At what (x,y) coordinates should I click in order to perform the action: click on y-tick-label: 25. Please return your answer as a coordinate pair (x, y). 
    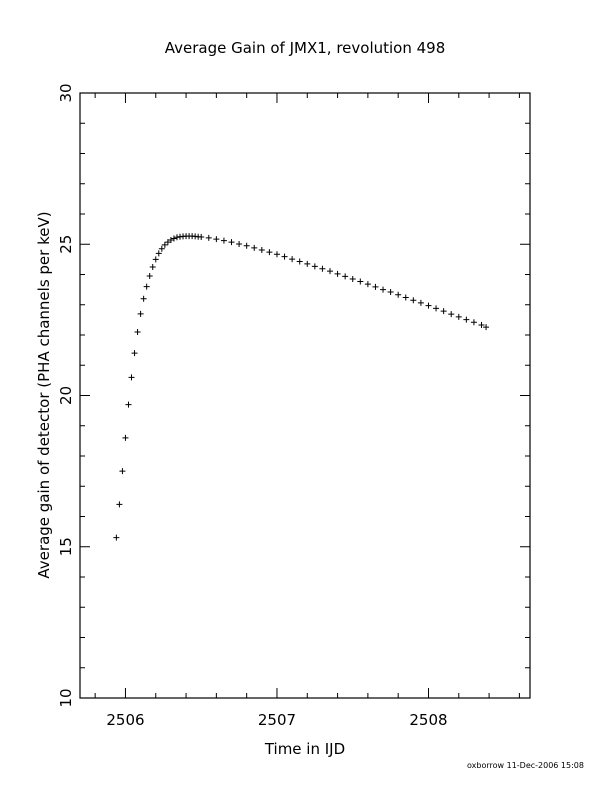
    Looking at the image, I should click on (66, 244).